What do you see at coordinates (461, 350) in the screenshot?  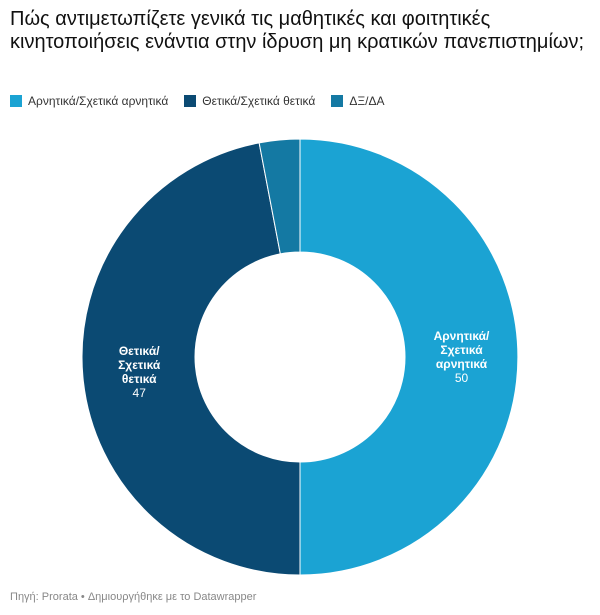 I see `data-label-name: Αρνητικά/Σχετικά αρνητικά` at bounding box center [461, 350].